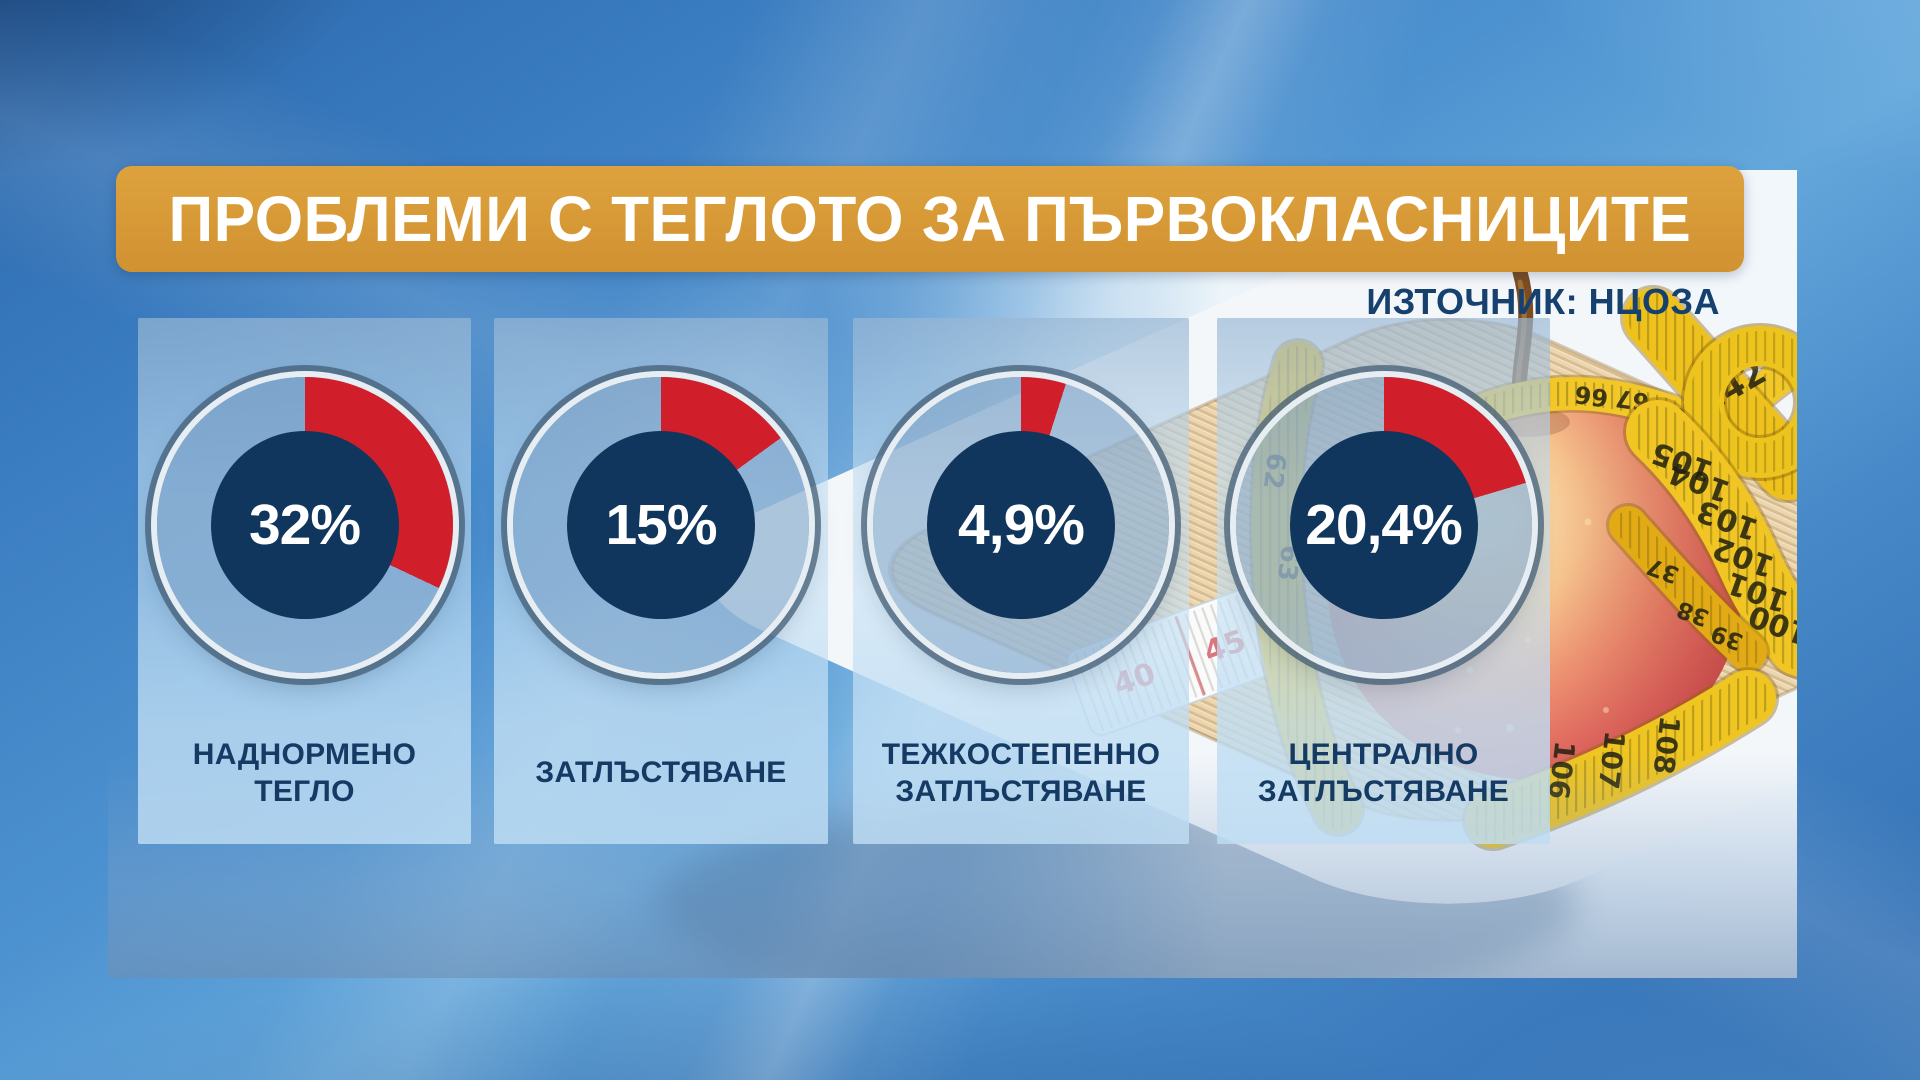  I want to click on card-label-line: НАДНОРМЕНО, so click(304, 754).